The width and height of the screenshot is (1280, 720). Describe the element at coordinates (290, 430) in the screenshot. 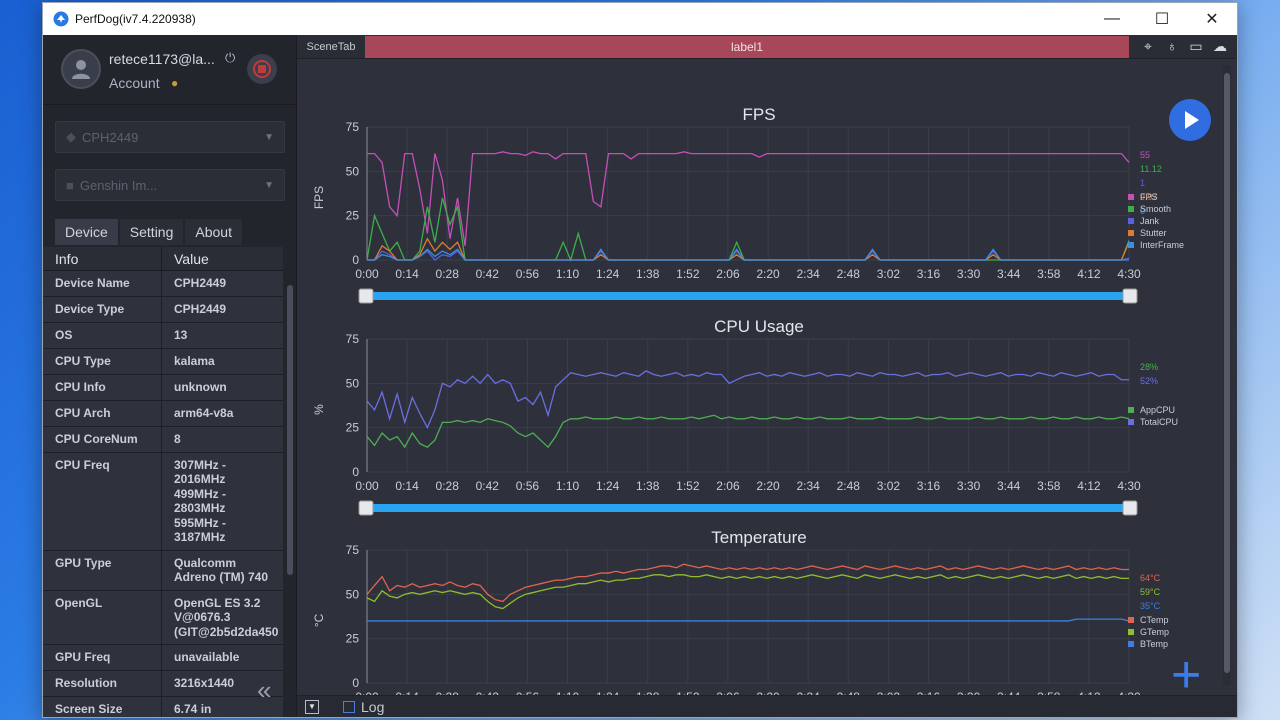

I see `sidebar-scrollbar` at that location.